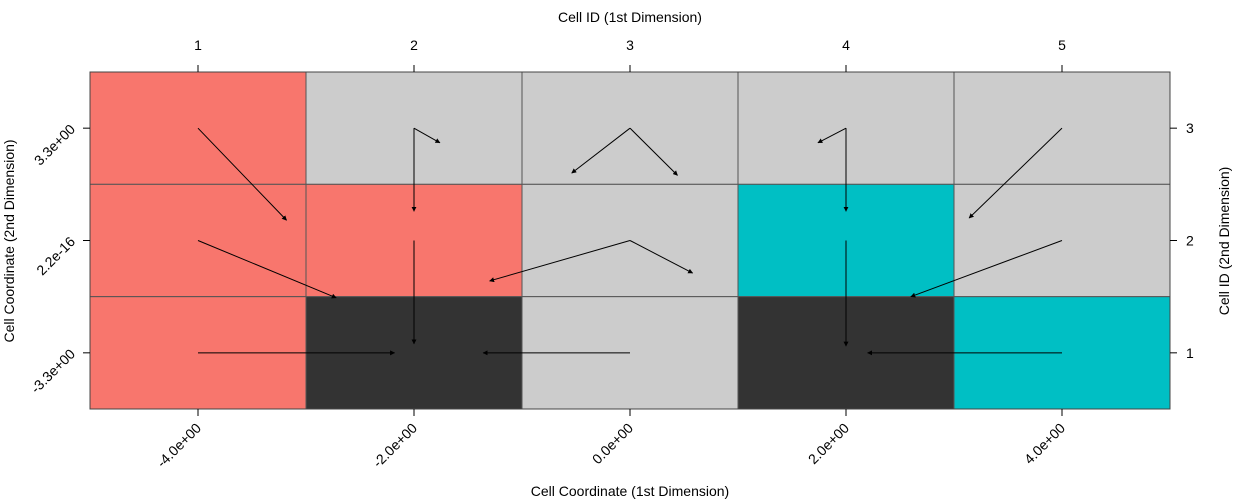  Describe the element at coordinates (198, 45) in the screenshot. I see `top-tick-label: 1` at that location.